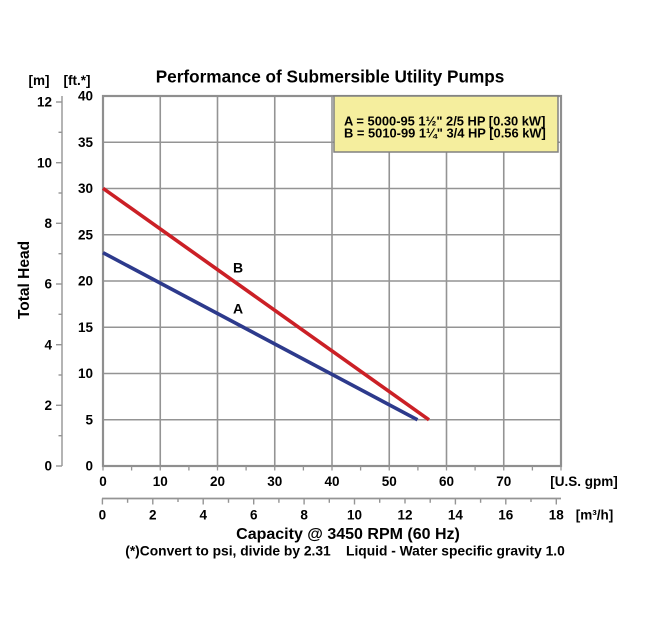 This screenshot has width=650, height=628. Describe the element at coordinates (444, 121) in the screenshot. I see `svg-text:A = 5000-95 1½" 2/5 HP [0.30 k: A = 5000-95 1½" 2/5 HP [0.30 kW]` at that location.